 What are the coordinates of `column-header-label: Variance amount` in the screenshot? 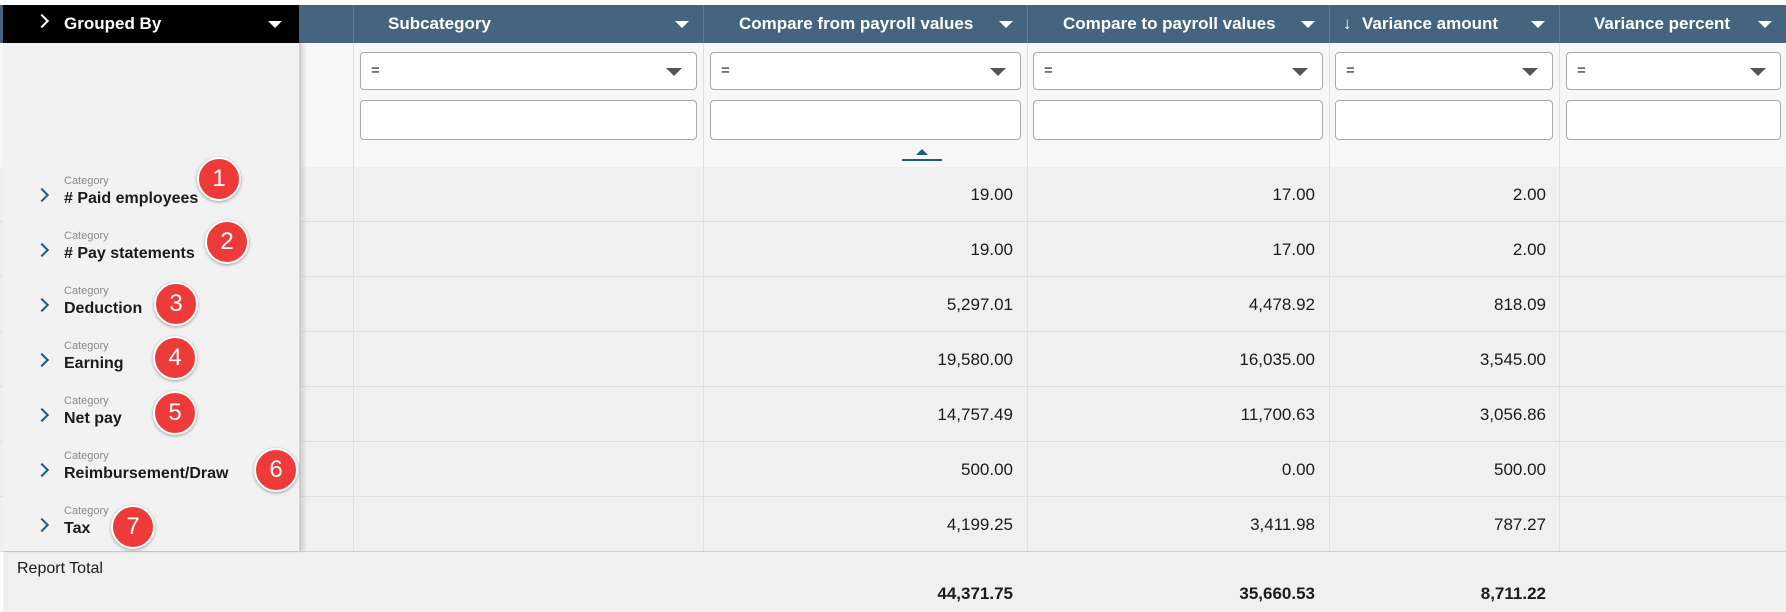 It's located at (1430, 23).